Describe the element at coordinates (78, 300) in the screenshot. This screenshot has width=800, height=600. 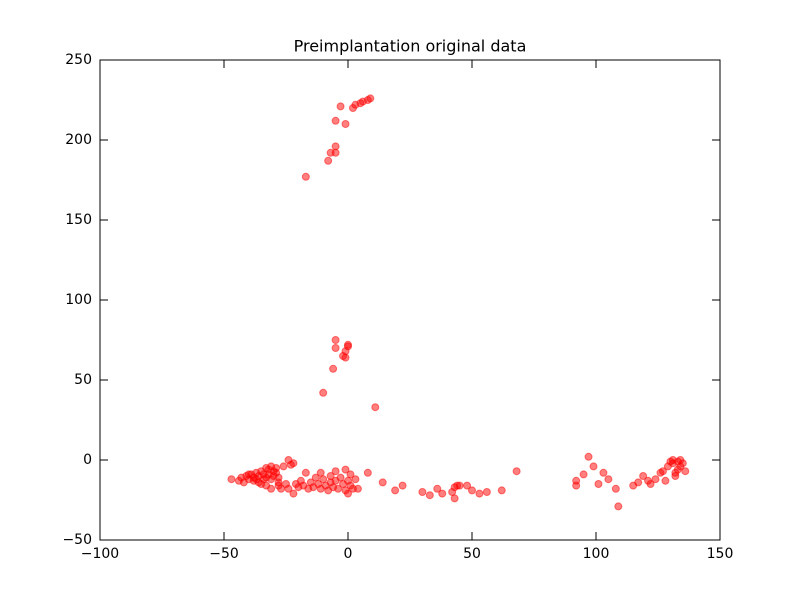
I see `y-tick-label: 100` at that location.